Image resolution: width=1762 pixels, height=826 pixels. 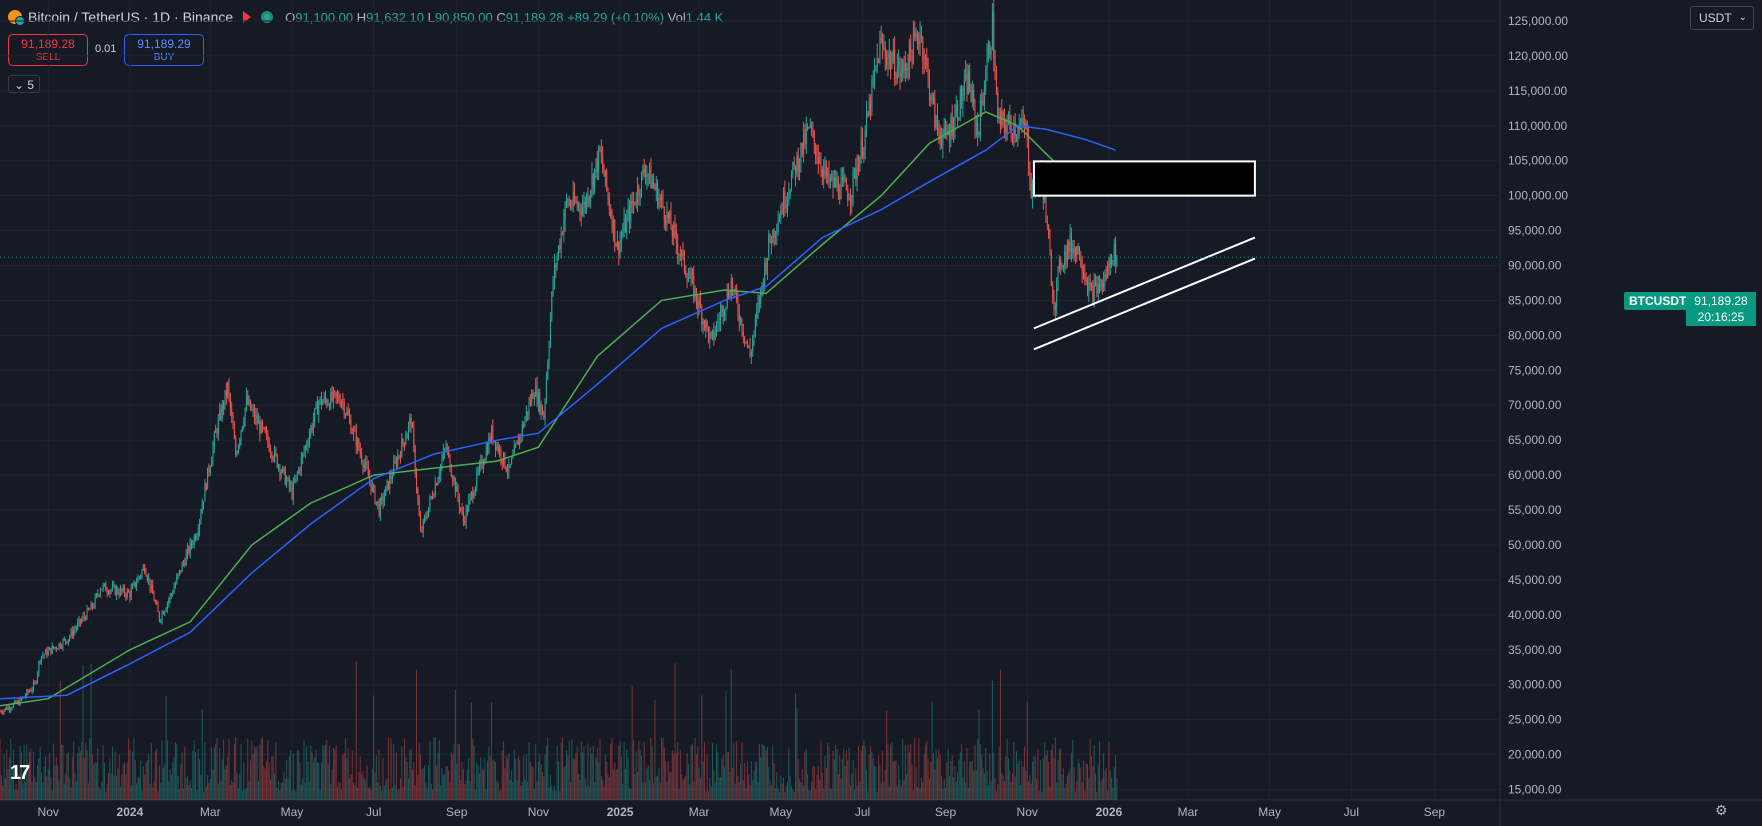 What do you see at coordinates (164, 44) in the screenshot?
I see `buy-price: 91,189.29` at bounding box center [164, 44].